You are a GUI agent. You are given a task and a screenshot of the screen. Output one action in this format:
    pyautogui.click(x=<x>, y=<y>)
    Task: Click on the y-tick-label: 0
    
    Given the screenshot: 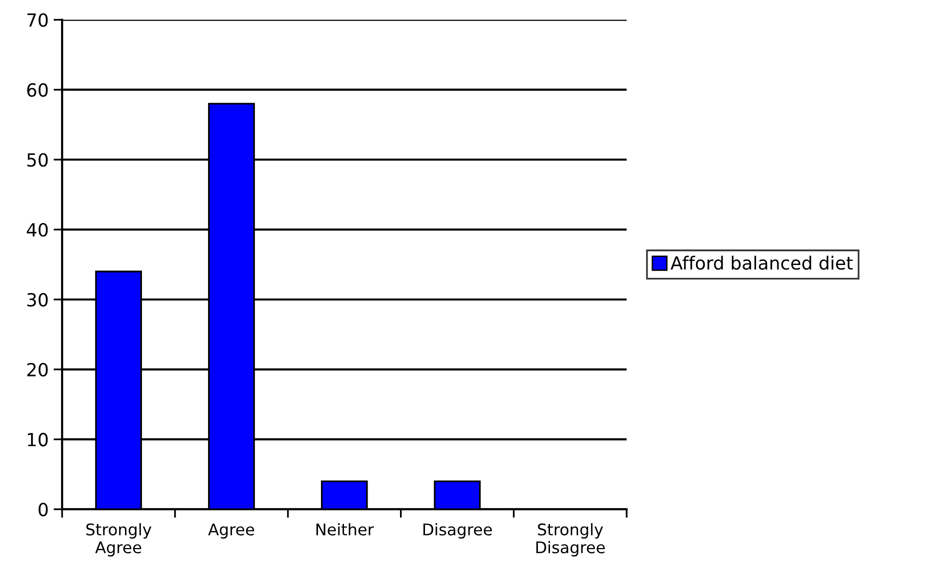 What is the action you would take?
    pyautogui.click(x=43, y=509)
    